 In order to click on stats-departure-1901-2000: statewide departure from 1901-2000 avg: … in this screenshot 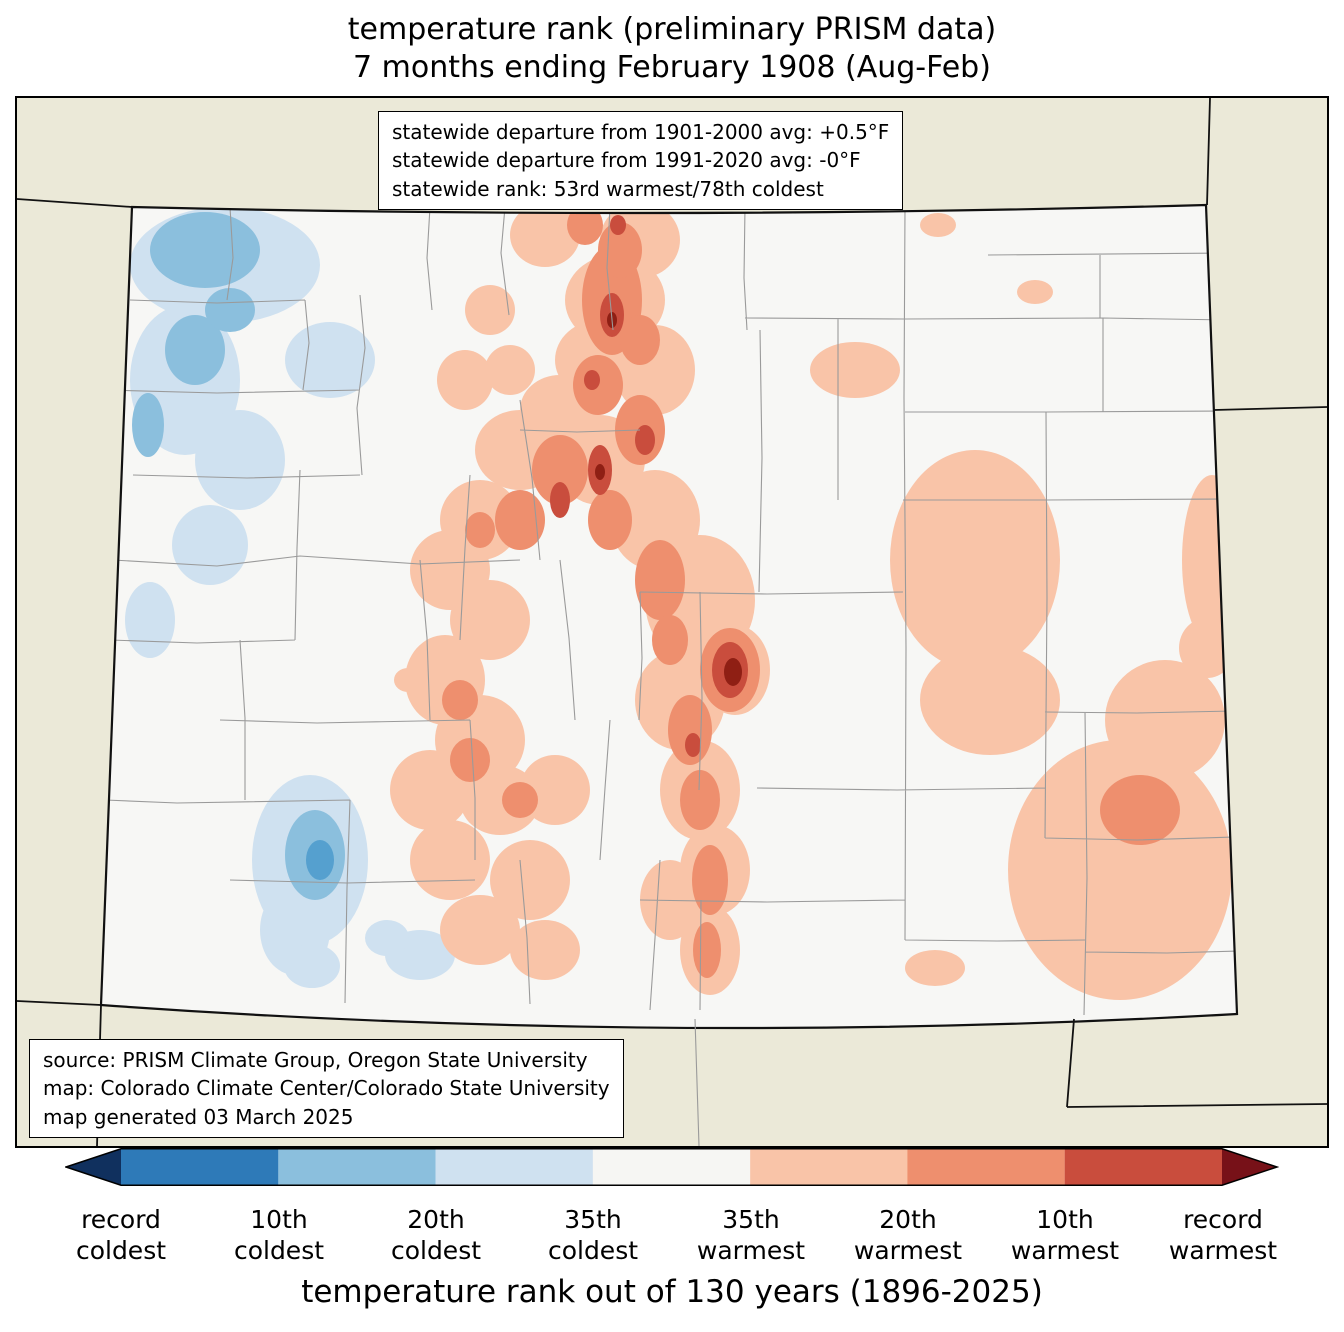, I will do `click(641, 132)`.